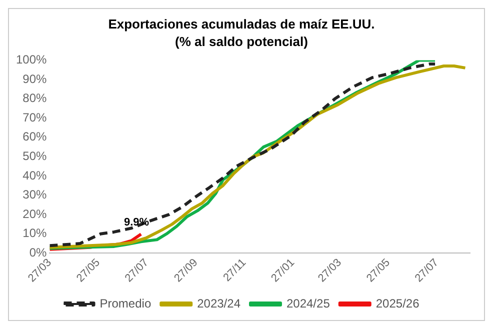 This screenshot has width=493, height=329. What do you see at coordinates (32, 59) in the screenshot?
I see `y-tick-label: 100%` at bounding box center [32, 59].